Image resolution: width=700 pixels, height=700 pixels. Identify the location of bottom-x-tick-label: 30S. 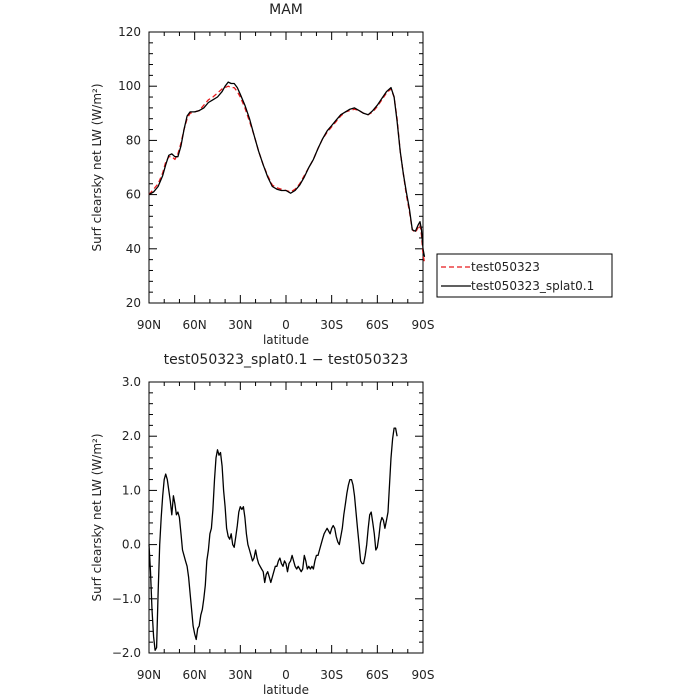
(331, 675).